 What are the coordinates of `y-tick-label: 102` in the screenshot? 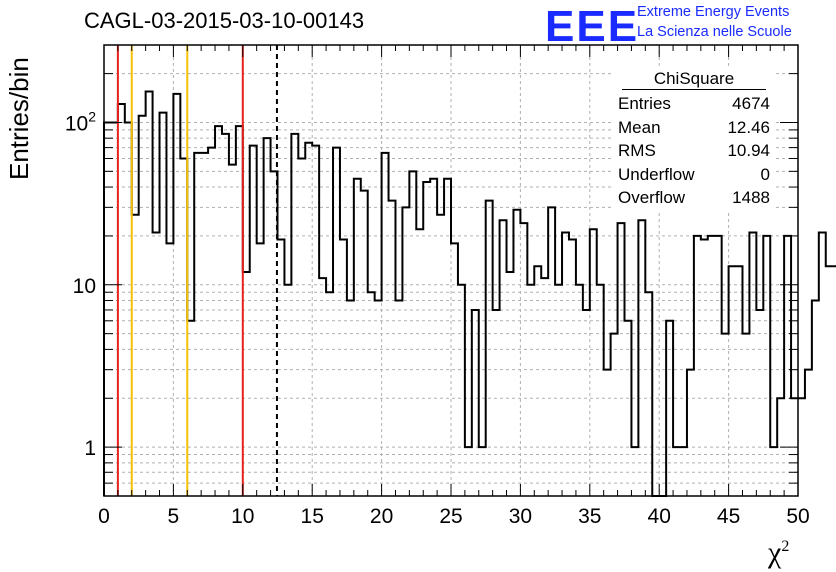 It's located at (80, 121).